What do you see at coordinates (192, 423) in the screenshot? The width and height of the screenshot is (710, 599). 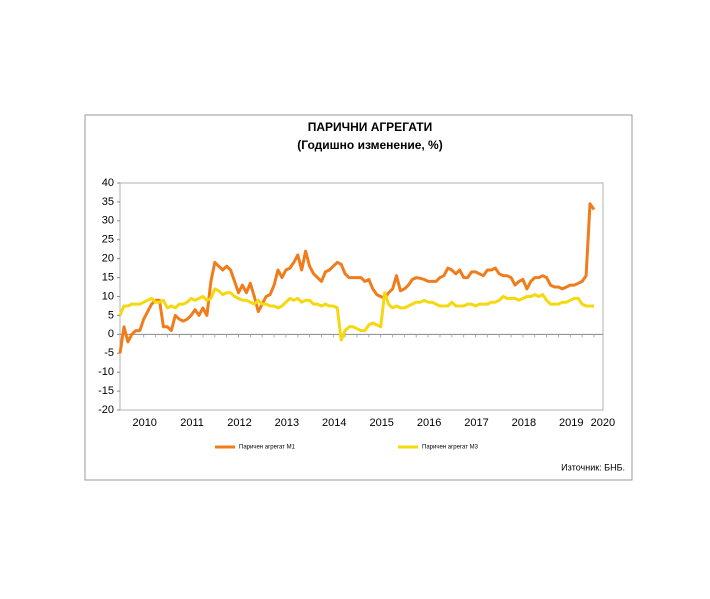 I see `x-tick-label: 2011` at bounding box center [192, 423].